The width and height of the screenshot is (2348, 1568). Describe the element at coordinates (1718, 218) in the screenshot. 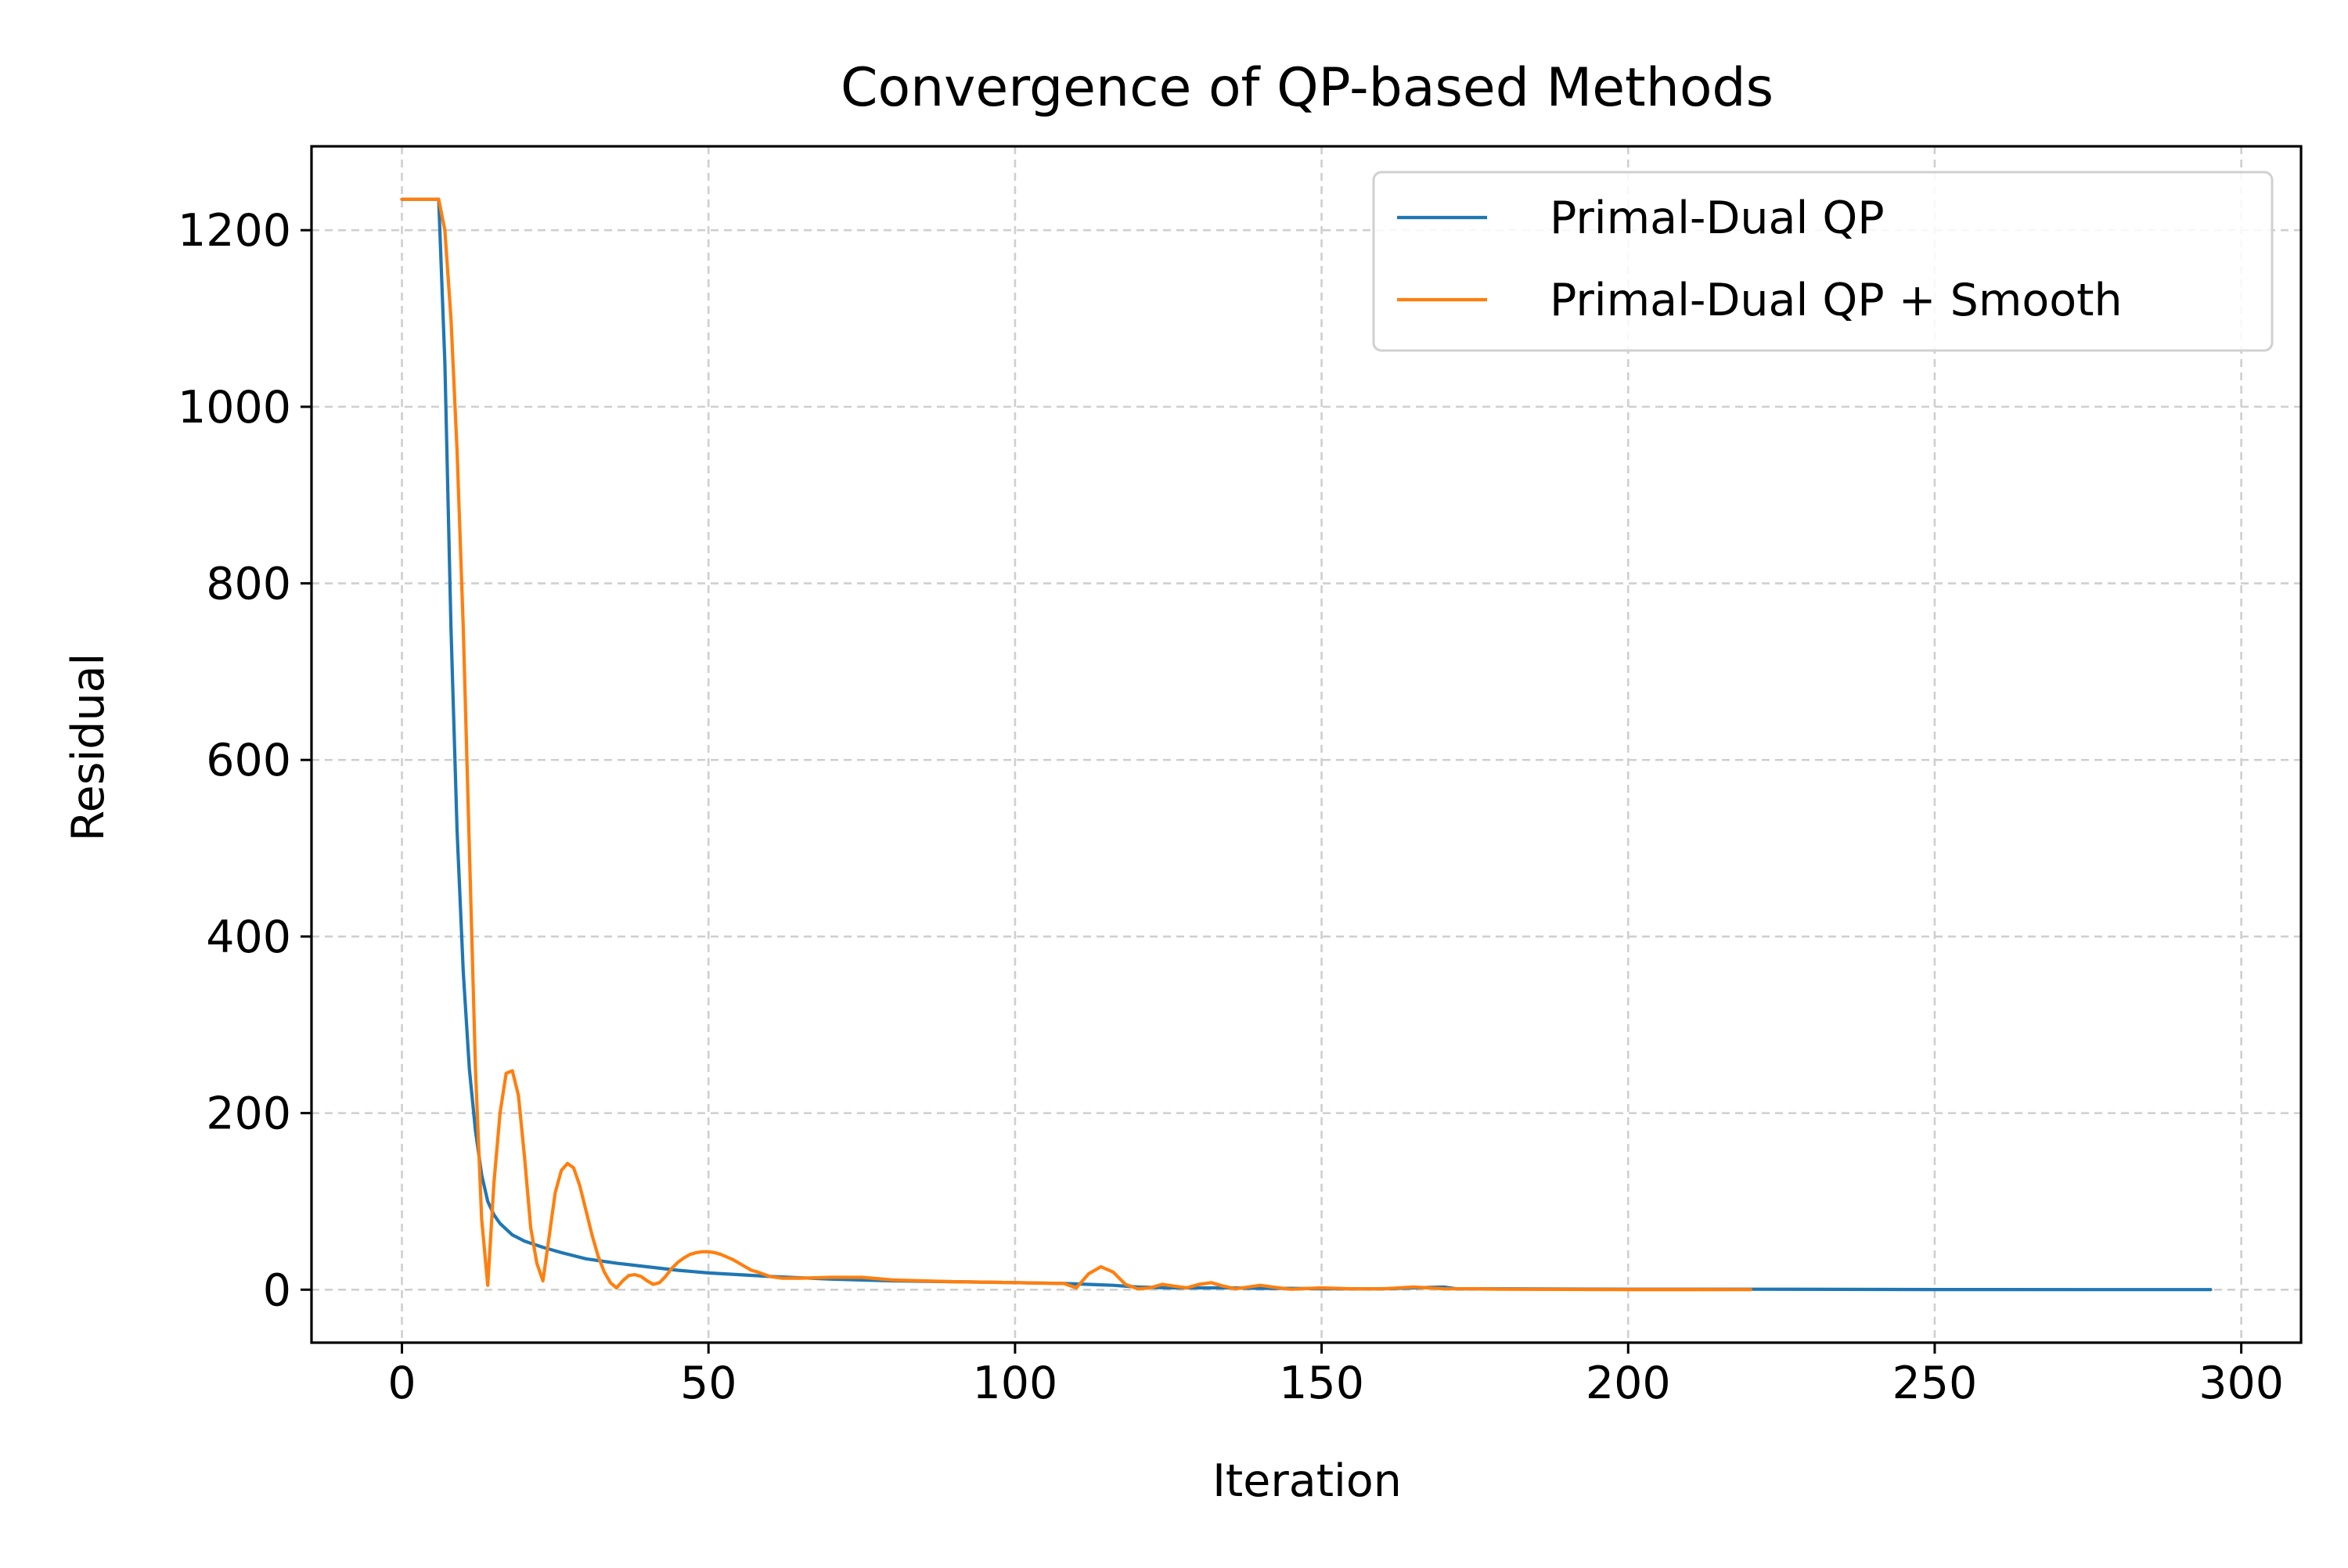

I see `legend-label-1: Primal-Dual QP` at that location.